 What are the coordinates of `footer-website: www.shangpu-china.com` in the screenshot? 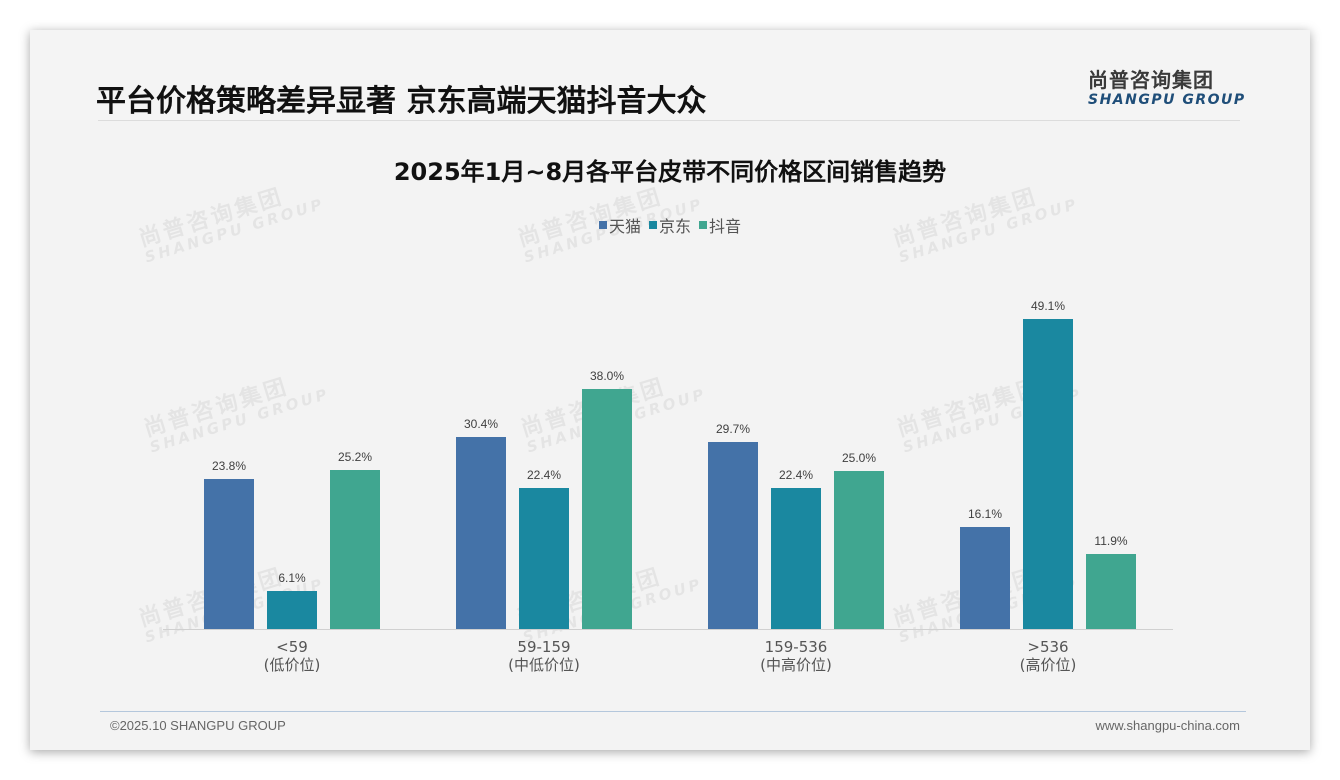 It's located at (1167, 725).